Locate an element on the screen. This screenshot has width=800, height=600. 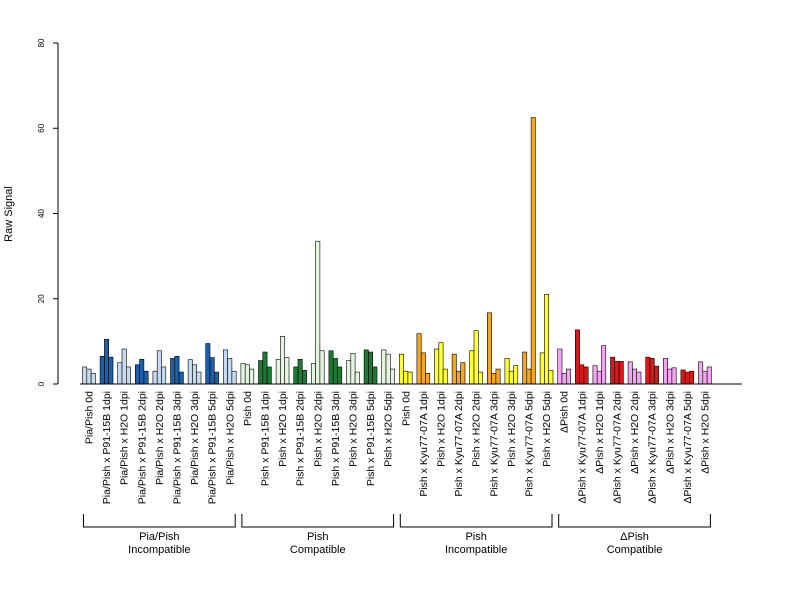
category-label: Pia/Pish x P91-15B 2dpi is located at coordinates (142, 447).